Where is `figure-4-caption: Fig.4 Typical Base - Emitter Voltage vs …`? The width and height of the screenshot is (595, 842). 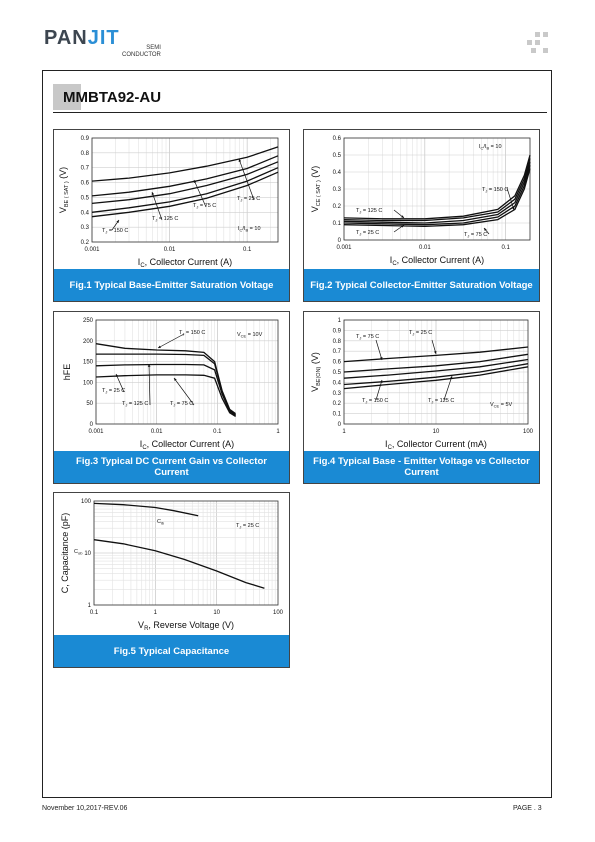
figure-4-caption: Fig.4 Typical Base - Emitter Voltage vs … is located at coordinates (421, 467).